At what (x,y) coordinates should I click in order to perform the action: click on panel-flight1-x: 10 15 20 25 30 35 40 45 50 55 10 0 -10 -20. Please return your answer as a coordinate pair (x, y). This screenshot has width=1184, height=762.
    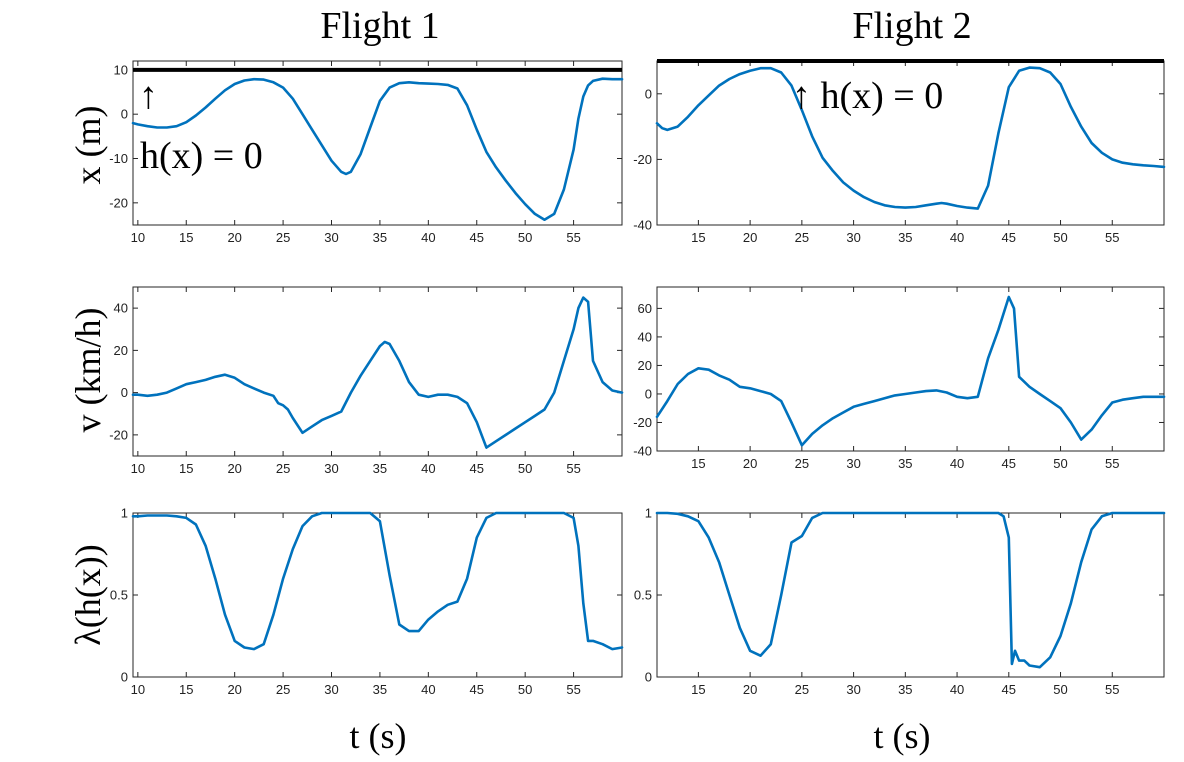
    Looking at the image, I should click on (366, 152).